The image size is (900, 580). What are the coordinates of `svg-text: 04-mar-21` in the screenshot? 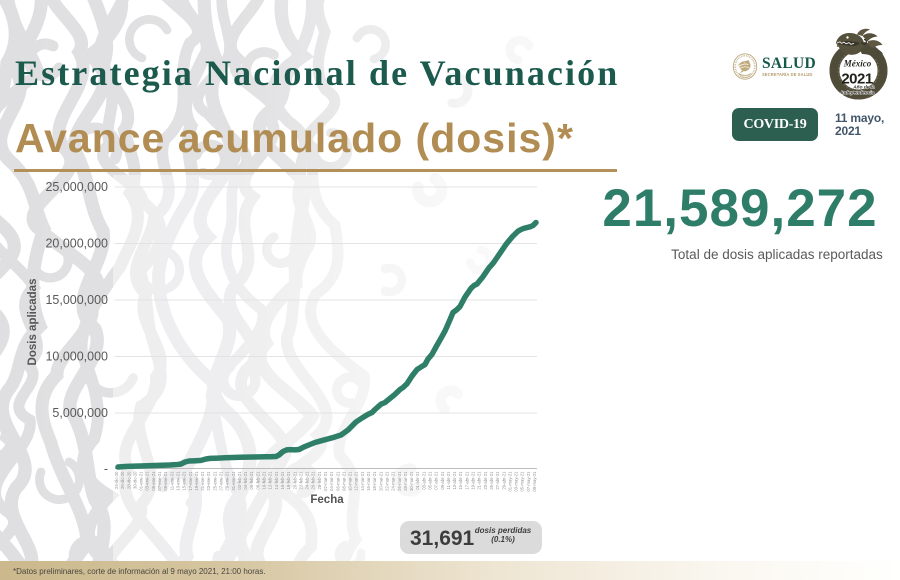 It's located at (331, 481).